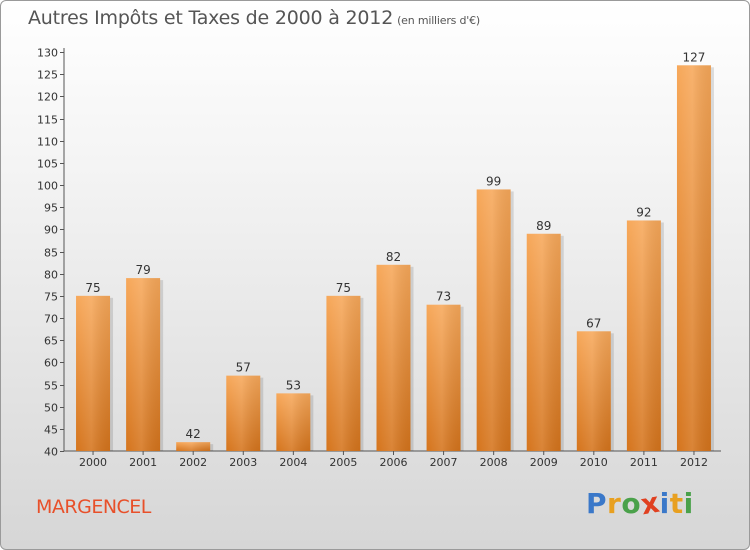 The height and width of the screenshot is (550, 750). I want to click on y-tick-label: 125, so click(47, 75).